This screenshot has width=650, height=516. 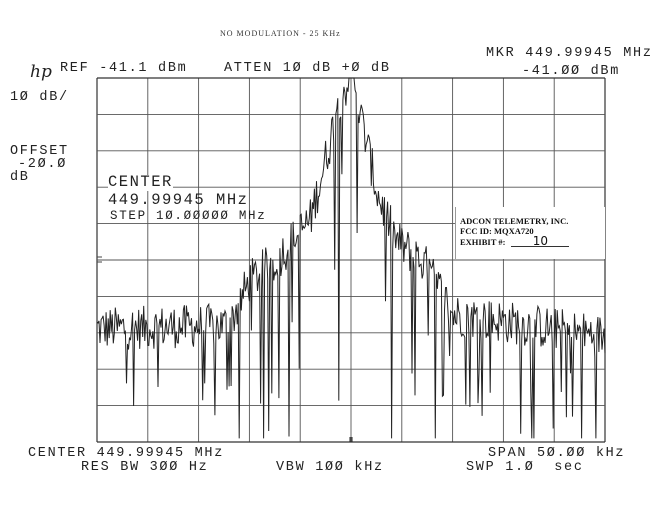 I want to click on marker-ticks, so click(x=225, y=349).